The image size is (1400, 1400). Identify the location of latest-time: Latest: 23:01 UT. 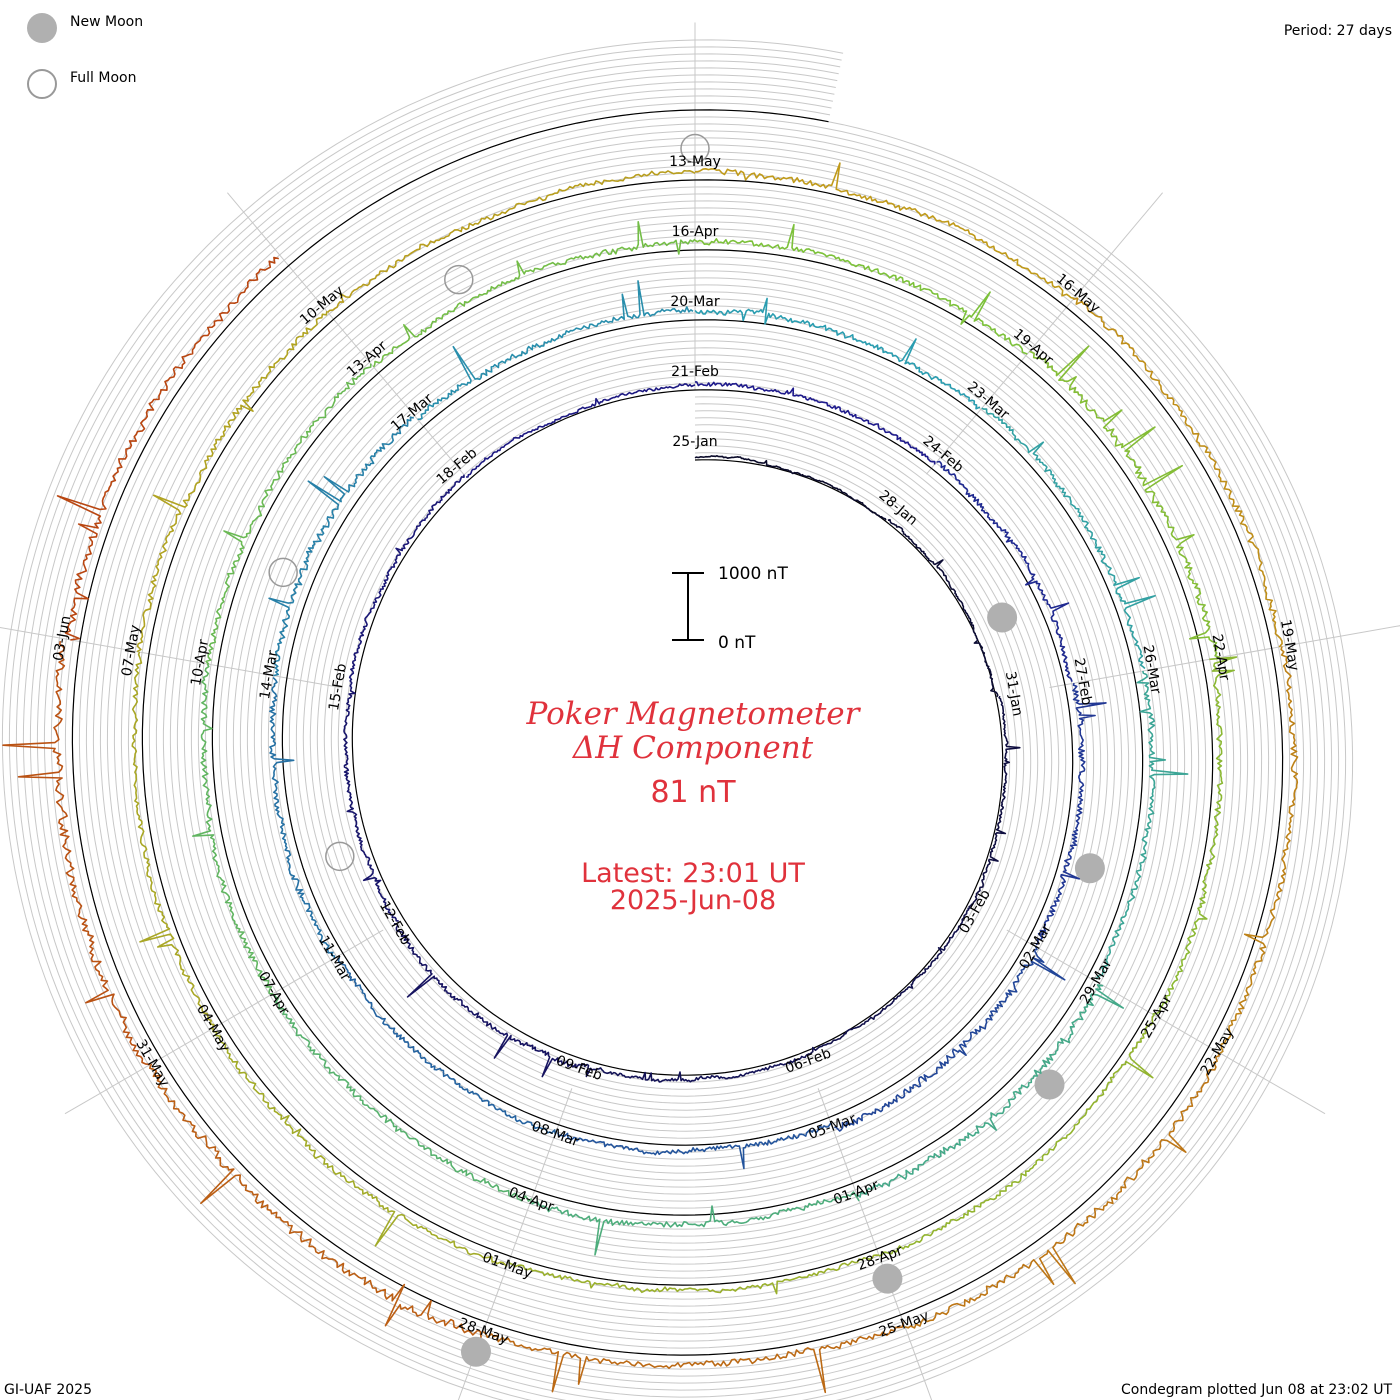
(693, 873).